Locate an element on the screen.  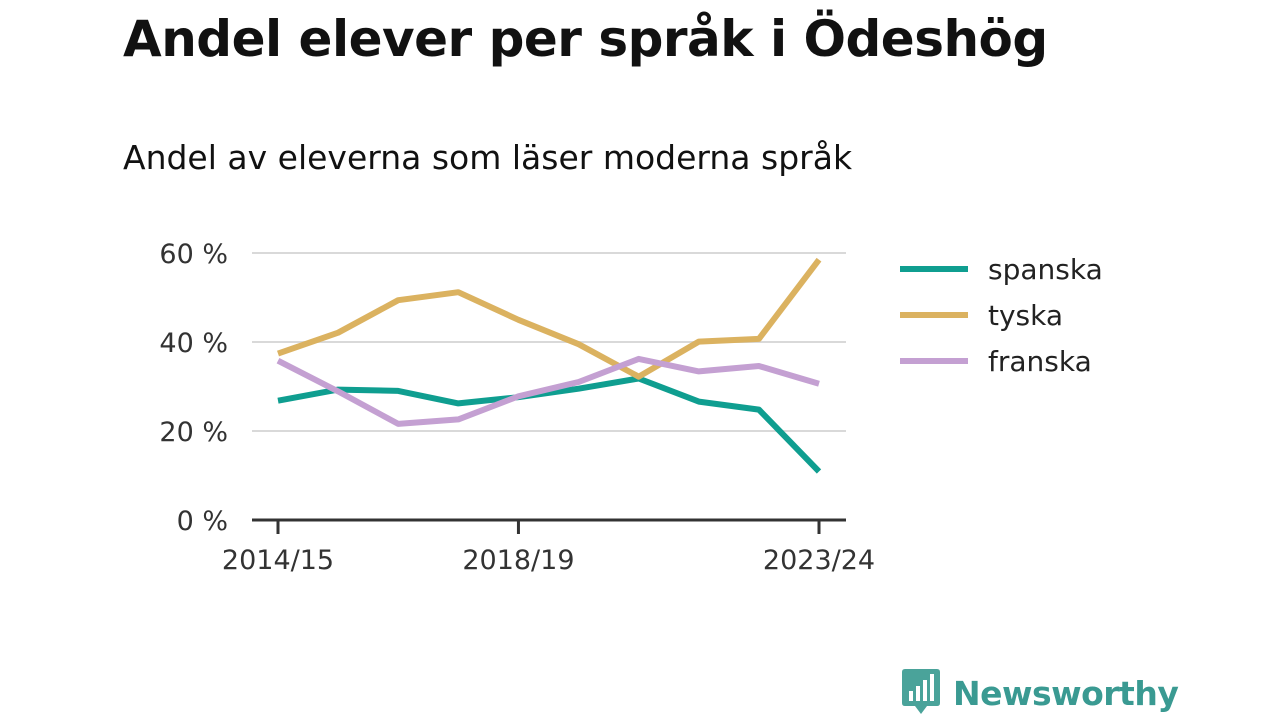
legend: spanska tyska franska is located at coordinates (1001, 315).